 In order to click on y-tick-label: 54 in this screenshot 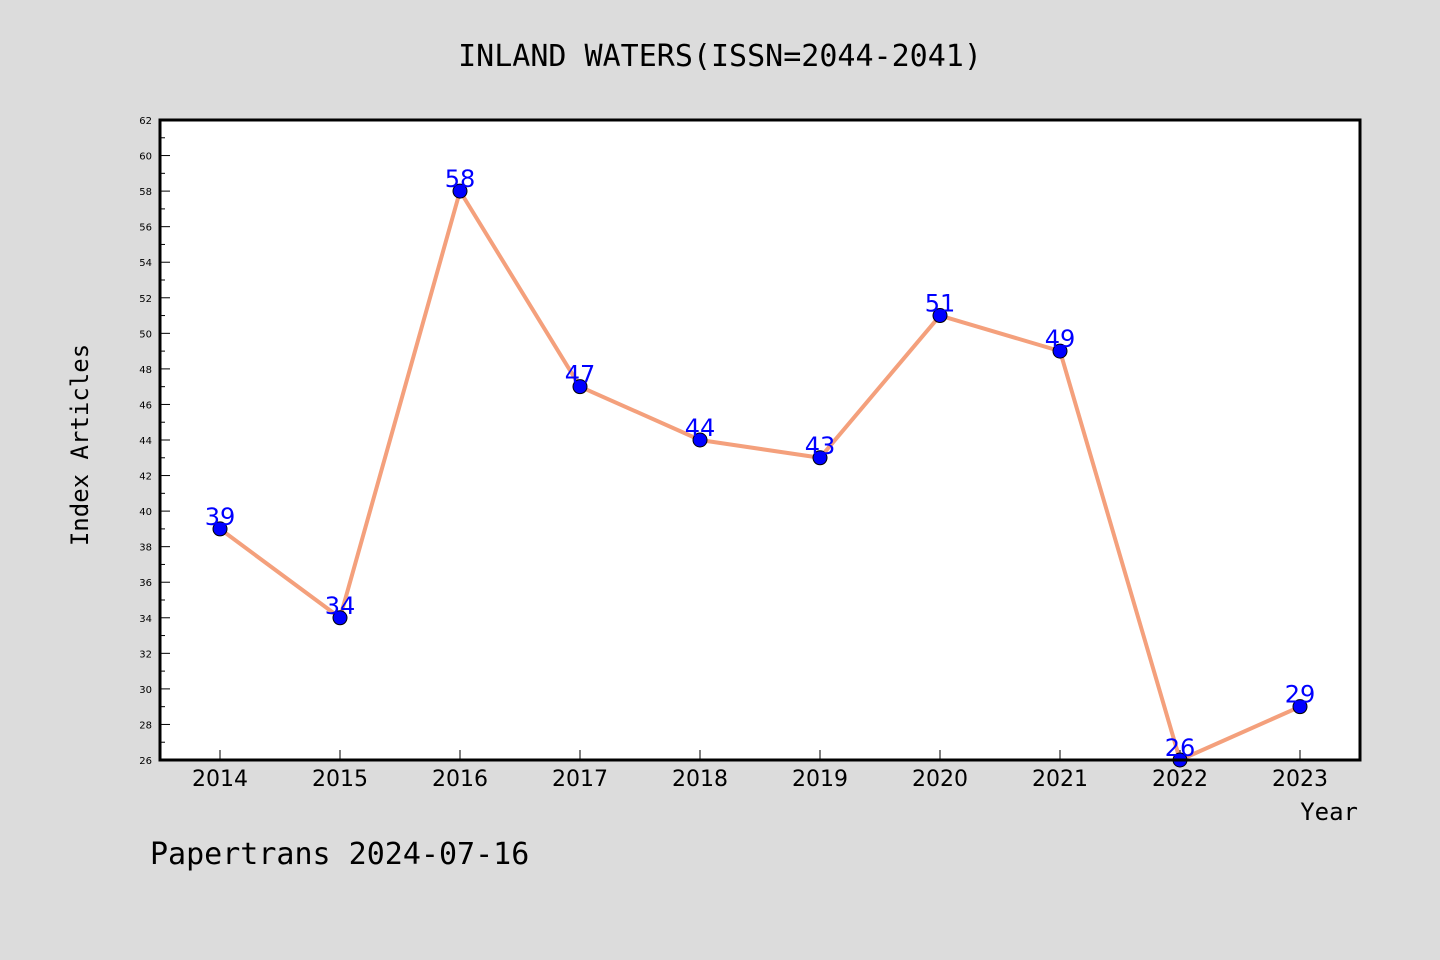, I will do `click(145, 263)`.